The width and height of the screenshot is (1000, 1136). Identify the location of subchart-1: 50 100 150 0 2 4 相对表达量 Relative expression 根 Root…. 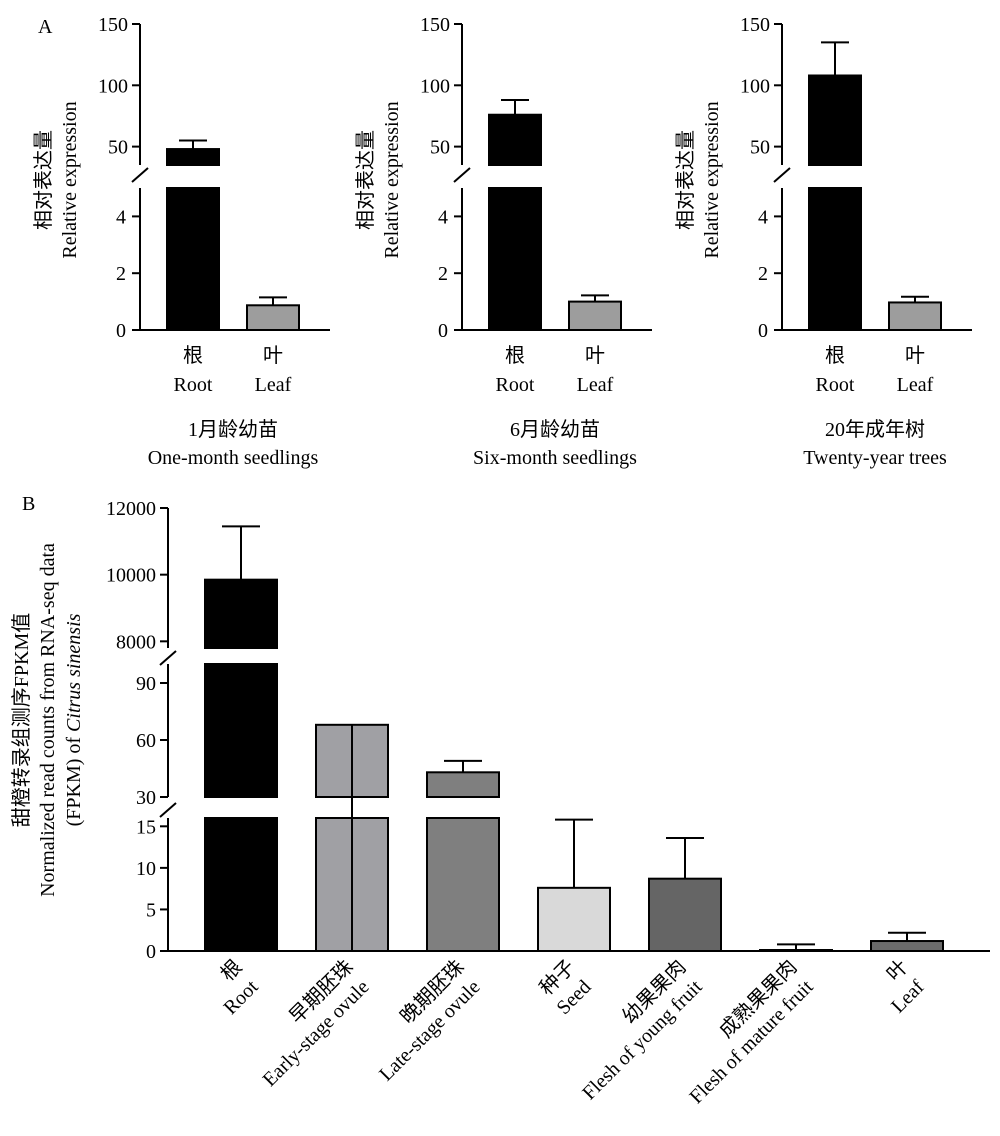
(181, 241).